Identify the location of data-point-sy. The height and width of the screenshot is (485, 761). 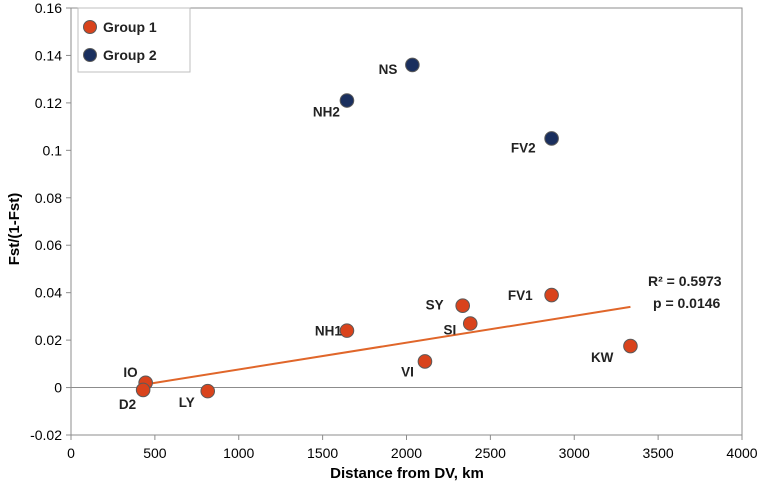
(462, 306).